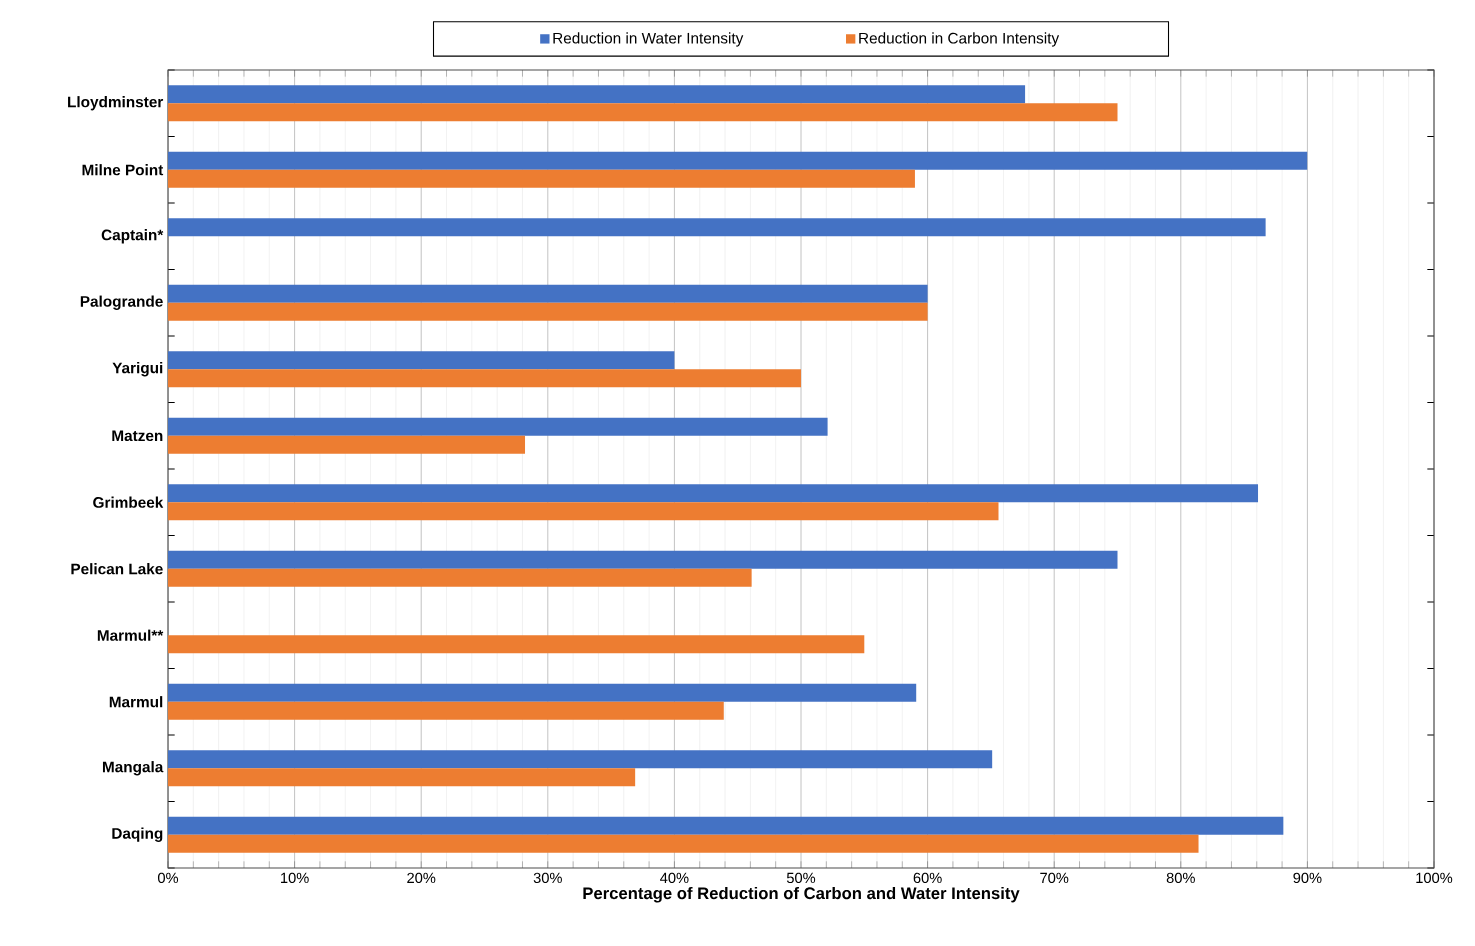  What do you see at coordinates (128, 502) in the screenshot?
I see `y-tick-label: Grimbeek` at bounding box center [128, 502].